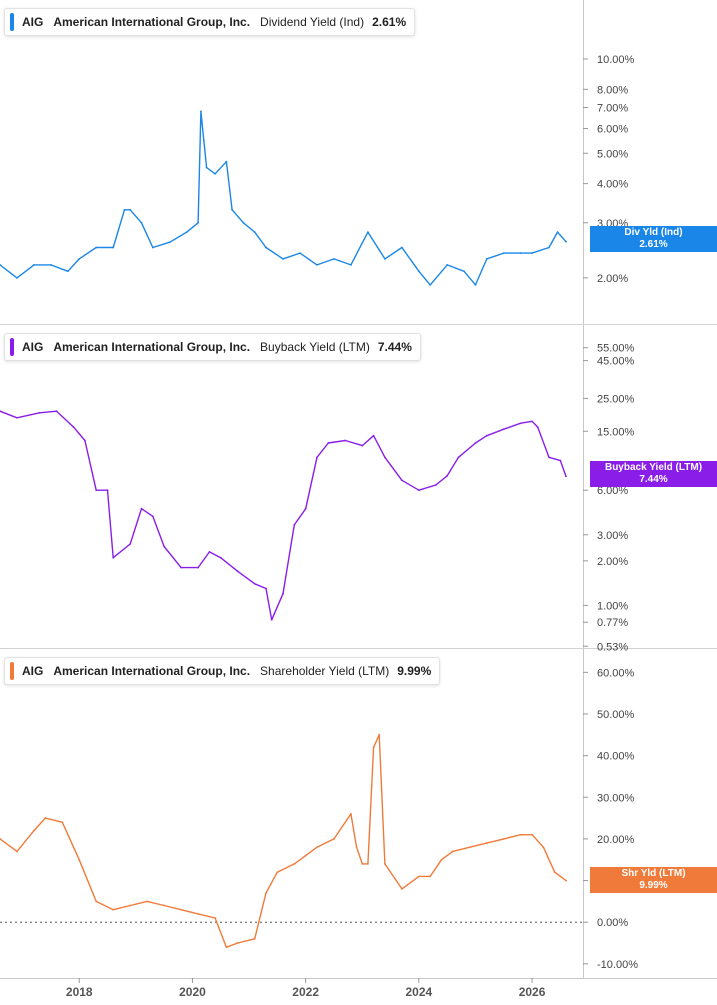  I want to click on x-tick-label: 2022, so click(305, 992).